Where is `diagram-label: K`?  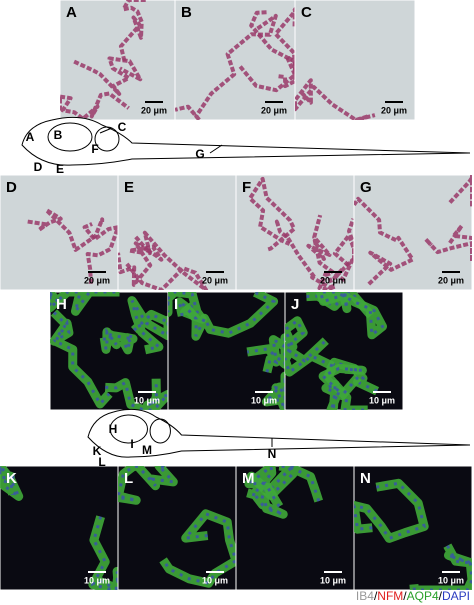
diagram-label: K is located at coordinates (97, 451).